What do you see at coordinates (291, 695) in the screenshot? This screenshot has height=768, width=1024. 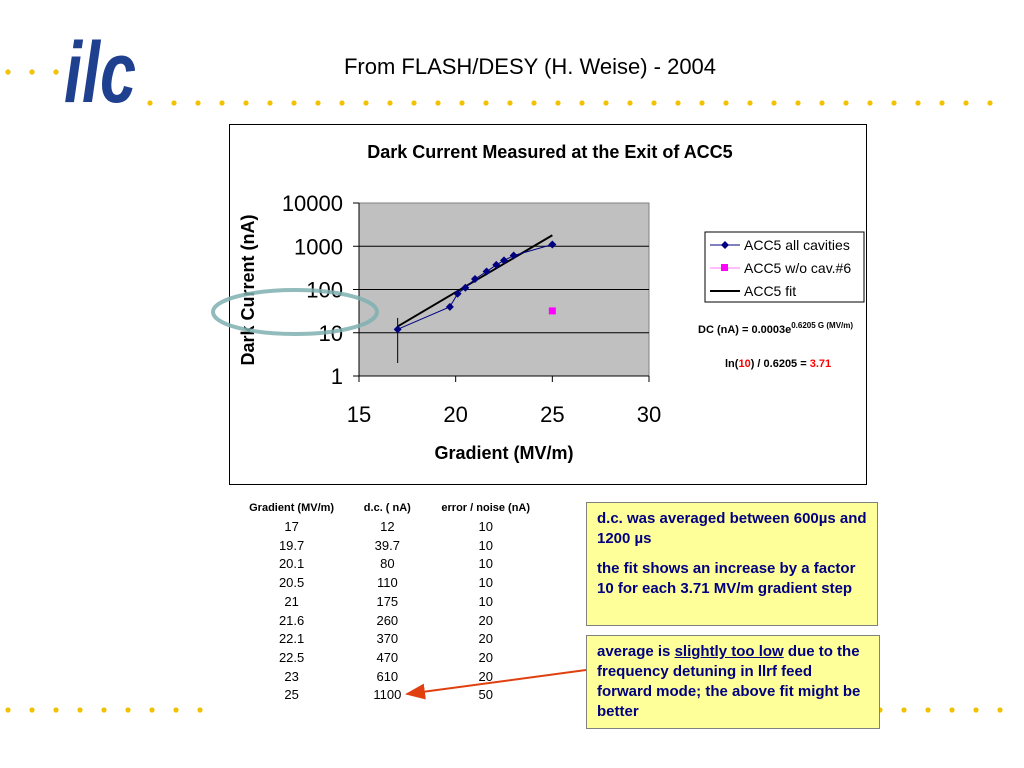 I see `table-cell: 25` at bounding box center [291, 695].